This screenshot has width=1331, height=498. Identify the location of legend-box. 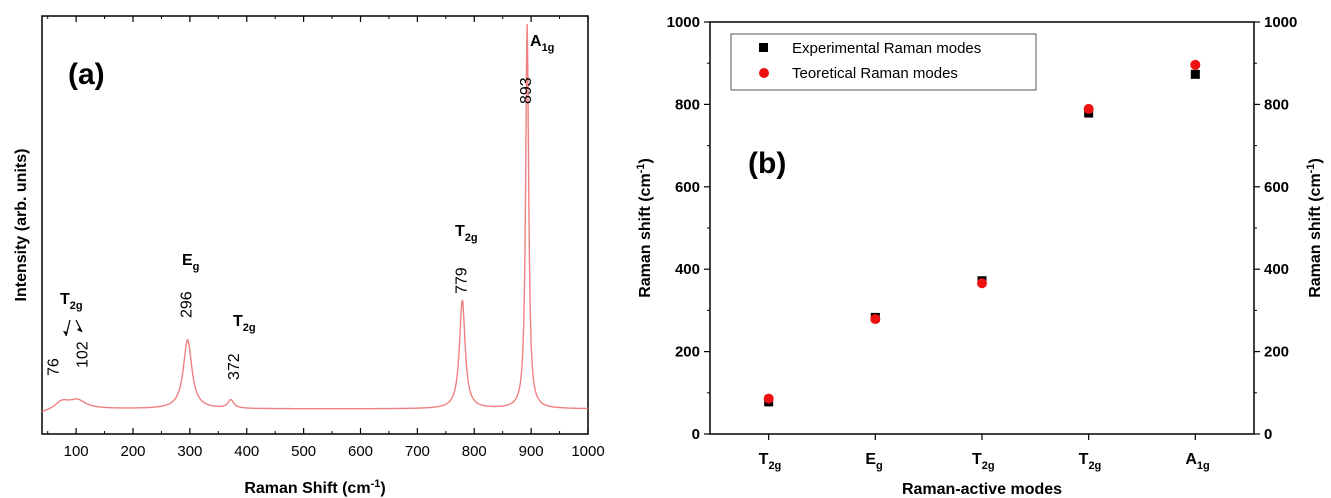
(883, 62).